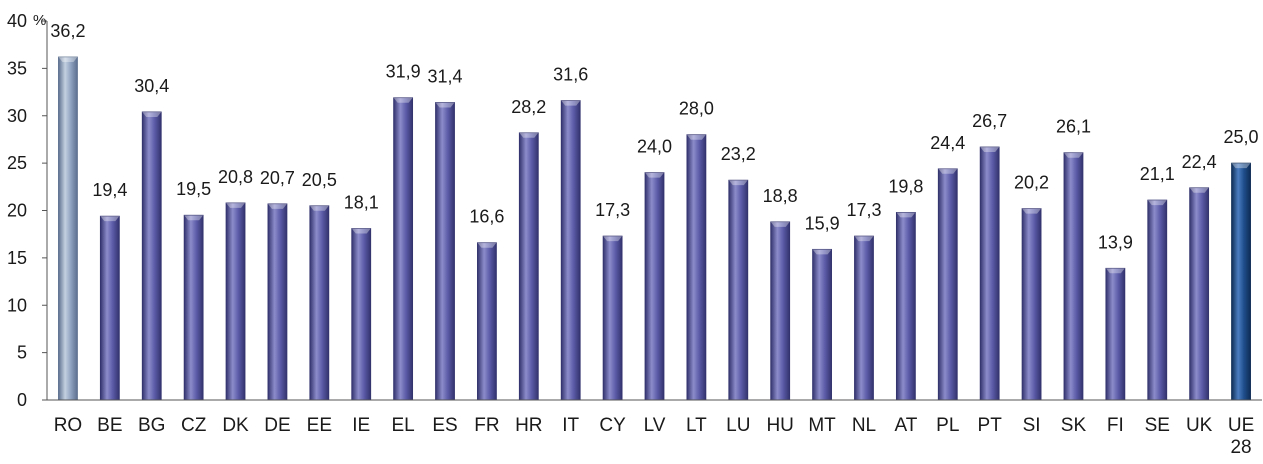 The height and width of the screenshot is (464, 1263). Describe the element at coordinates (1241, 137) in the screenshot. I see `data-label: 25,0` at that location.